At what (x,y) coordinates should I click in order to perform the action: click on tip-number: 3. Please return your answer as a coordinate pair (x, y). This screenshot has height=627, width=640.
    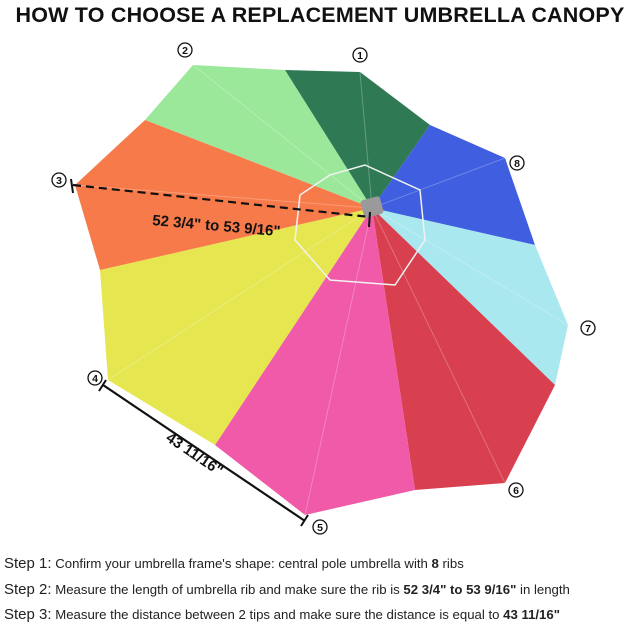
    Looking at the image, I should click on (59, 181).